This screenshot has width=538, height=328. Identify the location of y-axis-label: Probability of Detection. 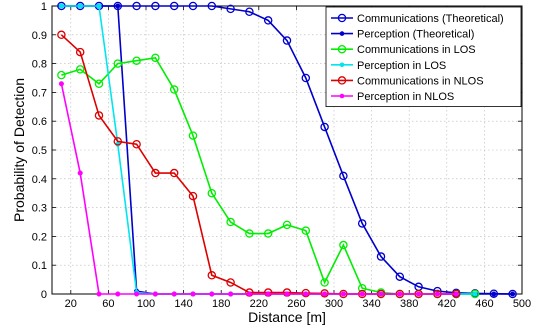
(19, 150).